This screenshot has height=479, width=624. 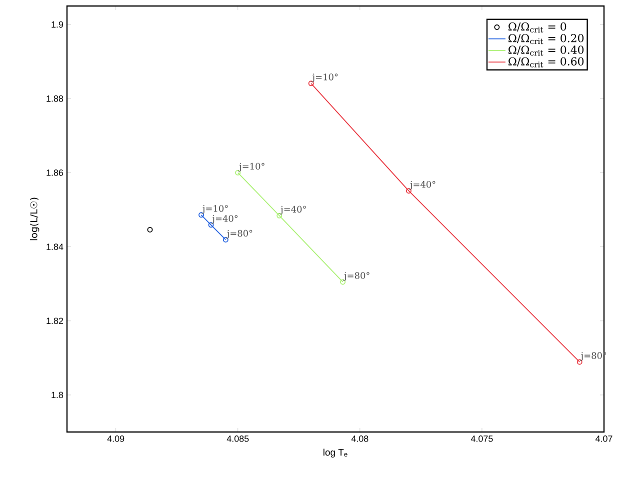 What do you see at coordinates (35, 219) in the screenshot?
I see `y-axis-title: log(L/L☉)` at bounding box center [35, 219].